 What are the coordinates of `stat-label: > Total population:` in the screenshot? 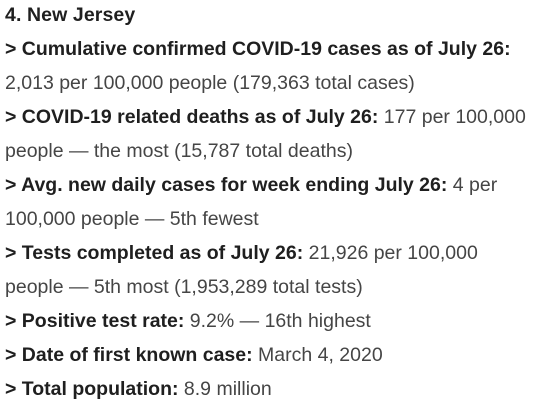 It's located at (92, 389).